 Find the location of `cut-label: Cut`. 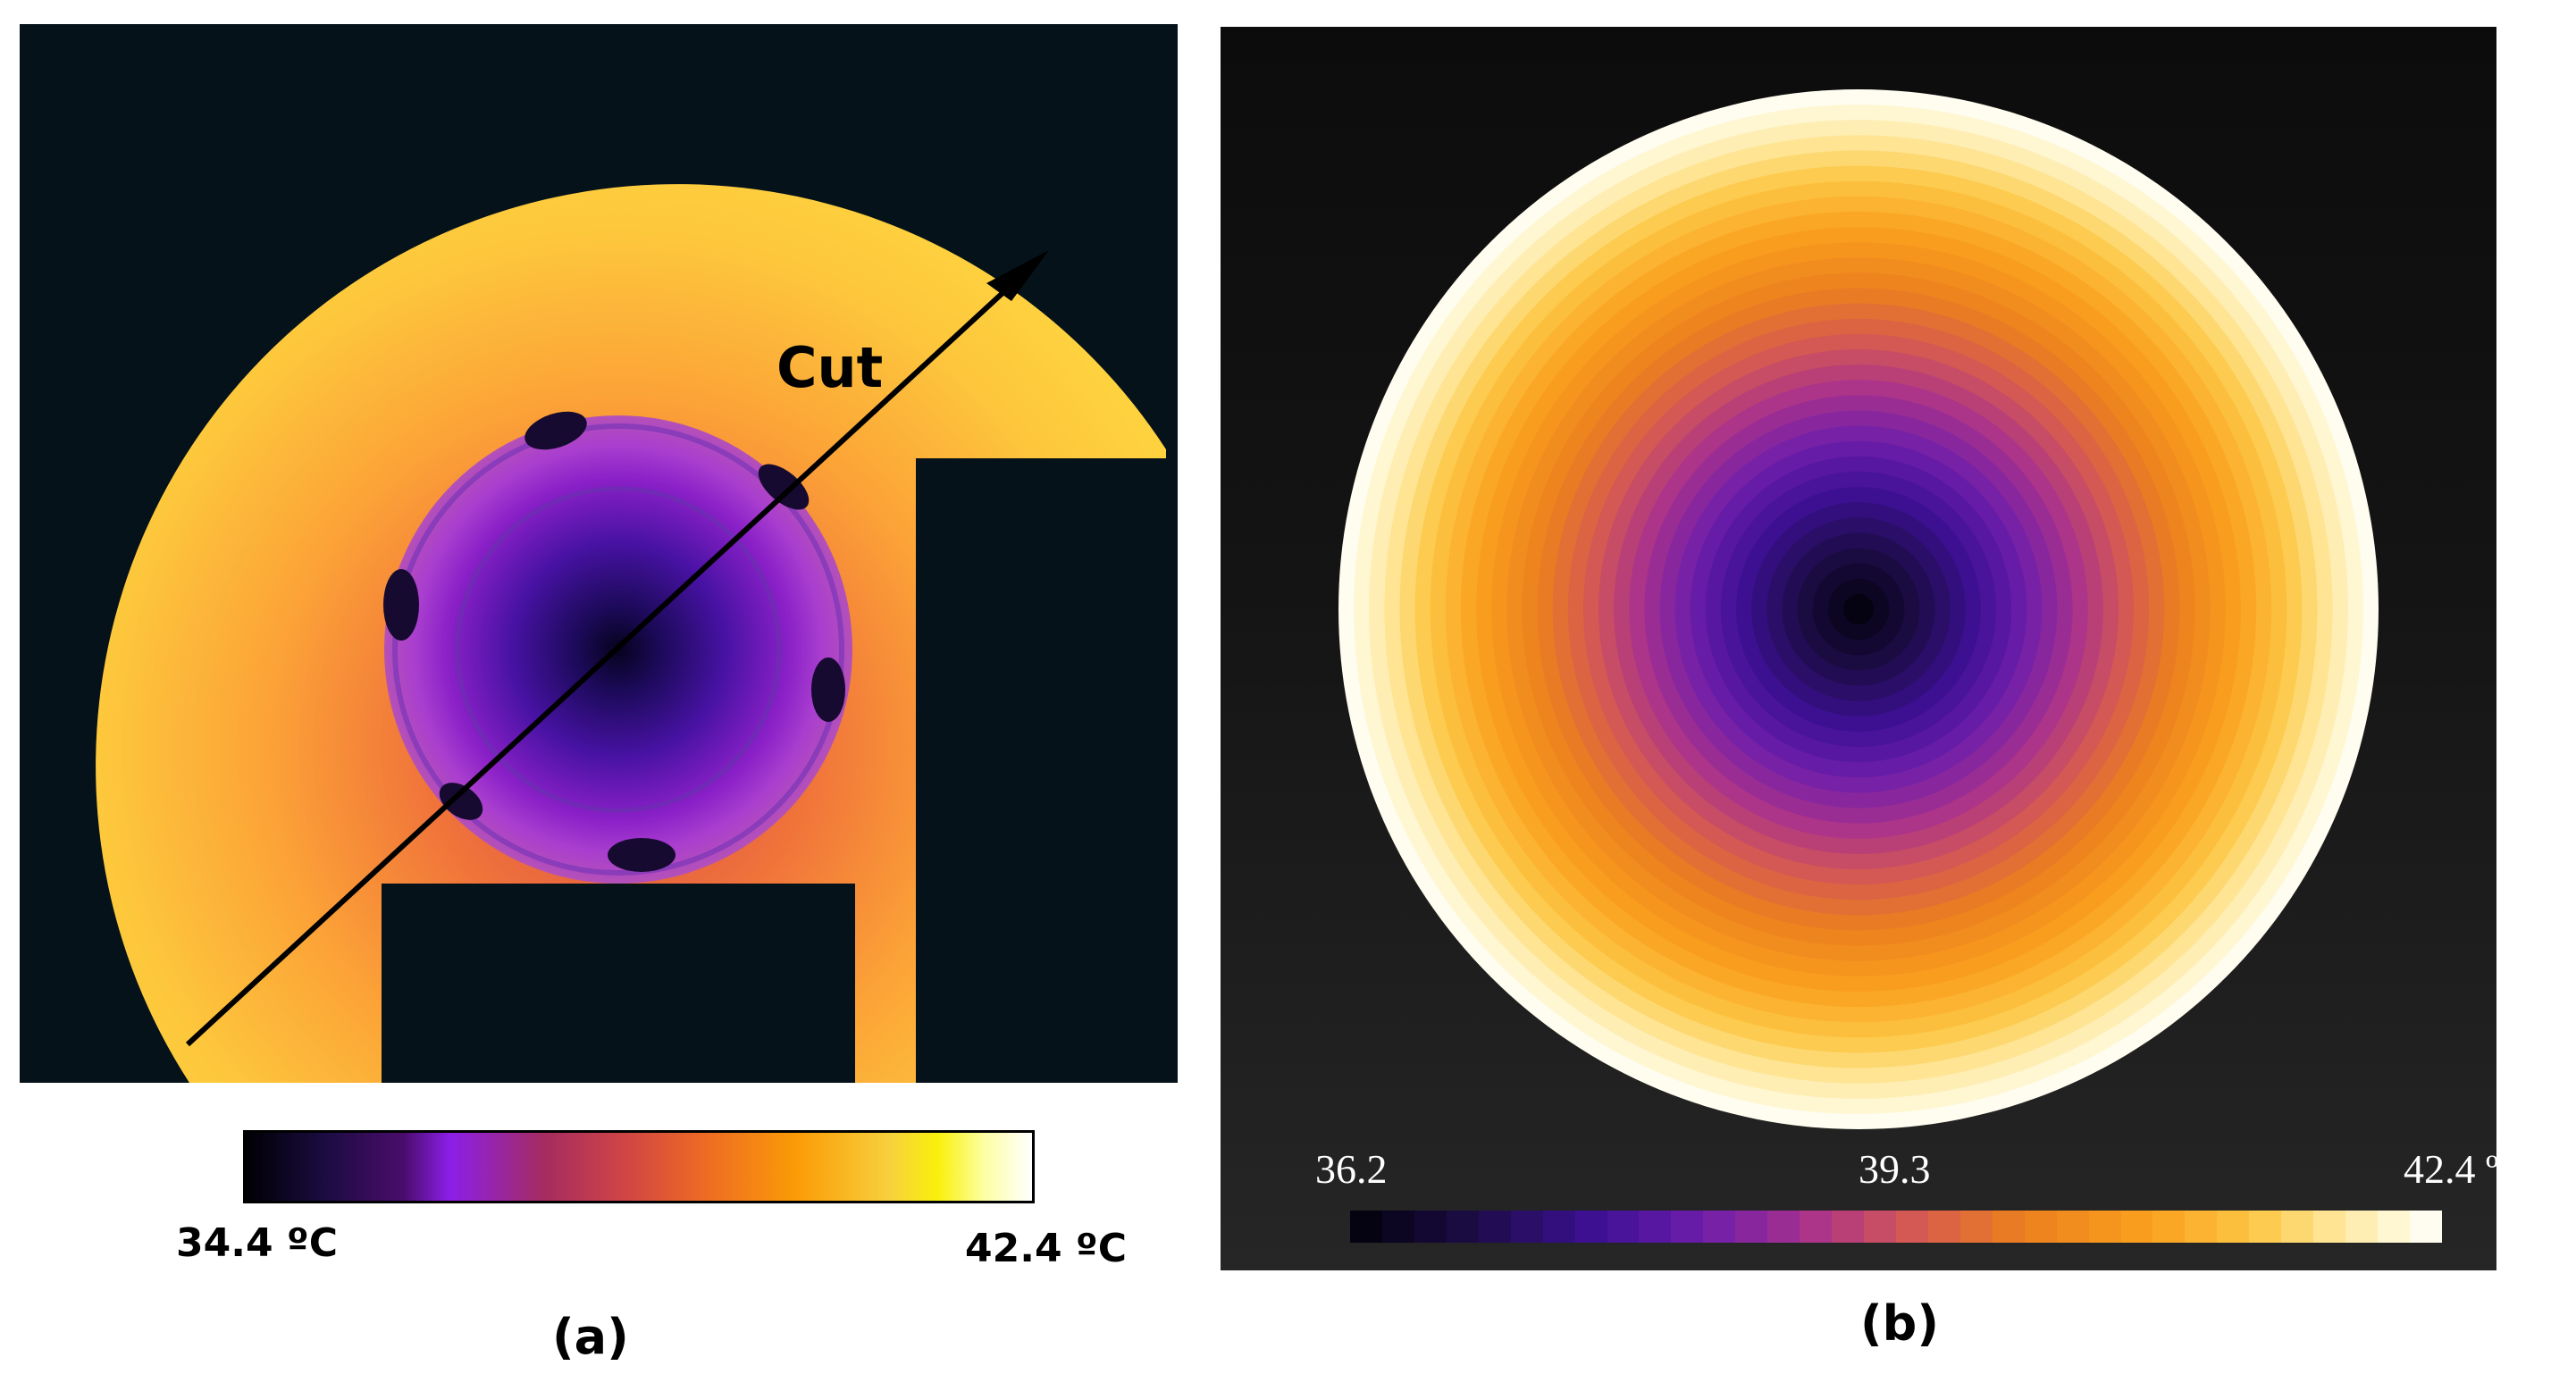

cut-label: Cut is located at coordinates (830, 367).